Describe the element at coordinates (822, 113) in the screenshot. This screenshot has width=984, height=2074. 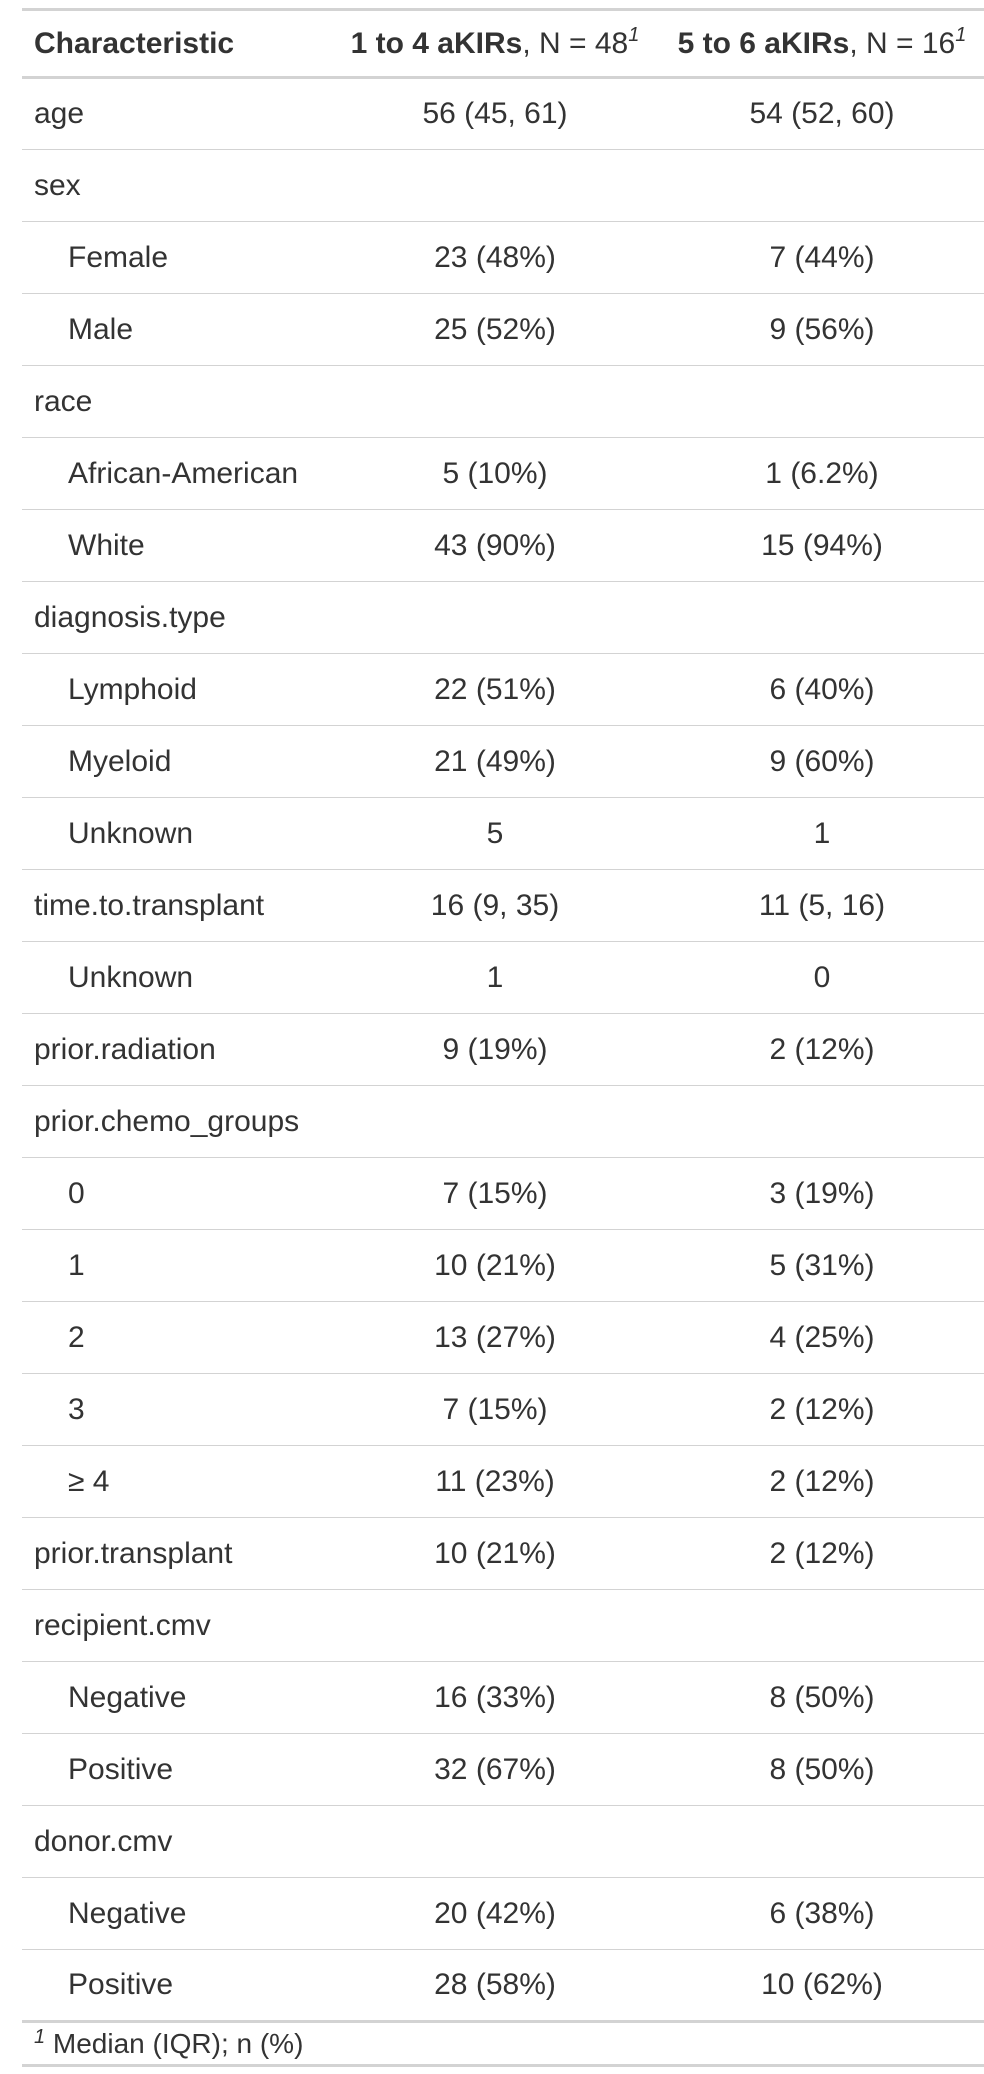
I see `group-2-value: 54 (52, 60)` at that location.